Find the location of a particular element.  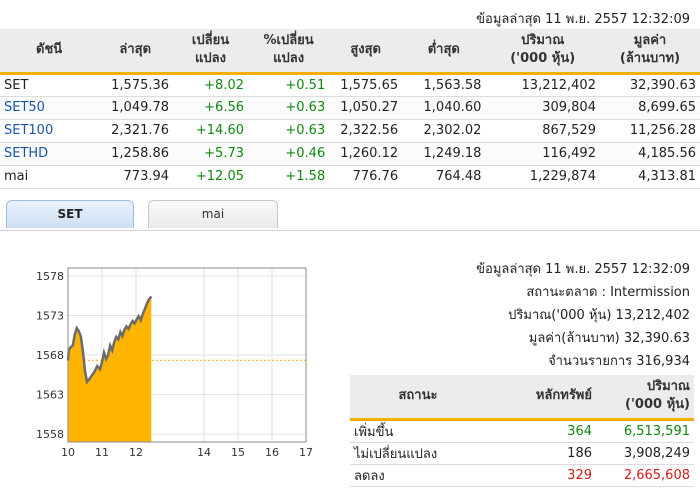

index-name: SETHD is located at coordinates (34, 154).